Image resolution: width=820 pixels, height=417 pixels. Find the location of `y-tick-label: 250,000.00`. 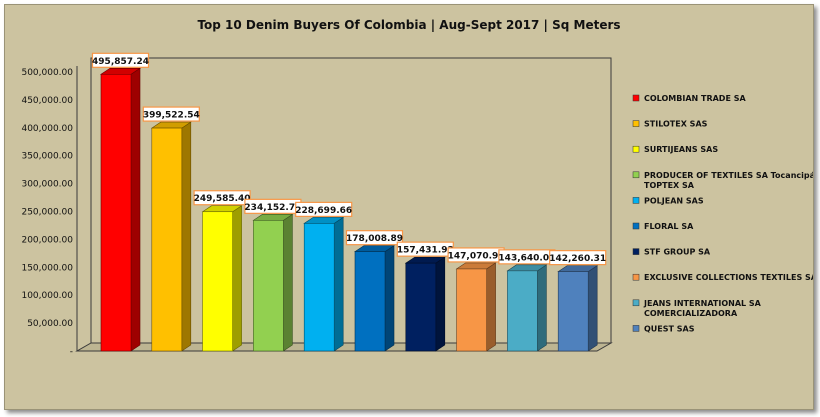

y-tick-label: 250,000.00 is located at coordinates (47, 213).